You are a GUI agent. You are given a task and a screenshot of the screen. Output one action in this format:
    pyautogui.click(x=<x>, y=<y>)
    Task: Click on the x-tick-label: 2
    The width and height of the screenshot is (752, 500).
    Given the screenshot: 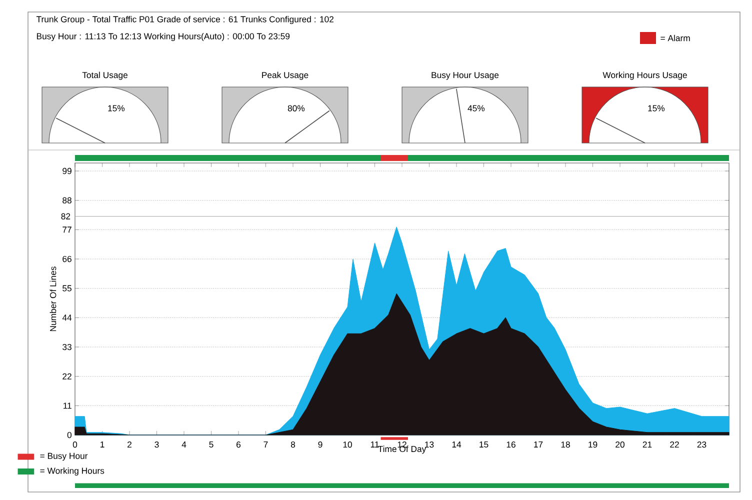 What is the action you would take?
    pyautogui.click(x=130, y=444)
    